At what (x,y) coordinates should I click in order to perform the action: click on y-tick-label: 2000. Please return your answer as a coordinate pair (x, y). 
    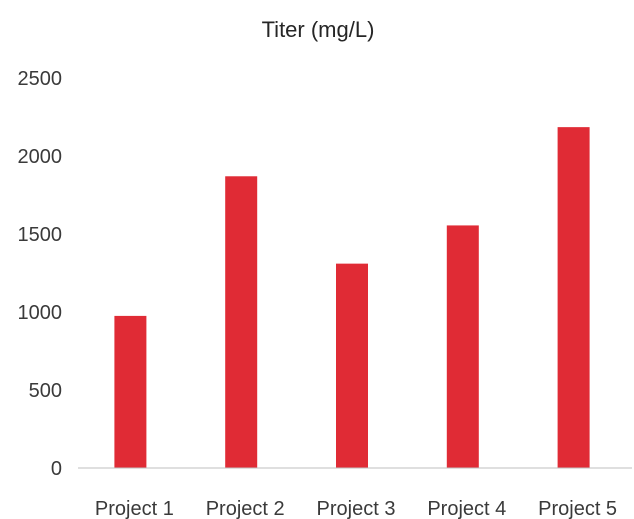
    Looking at the image, I should click on (40, 157).